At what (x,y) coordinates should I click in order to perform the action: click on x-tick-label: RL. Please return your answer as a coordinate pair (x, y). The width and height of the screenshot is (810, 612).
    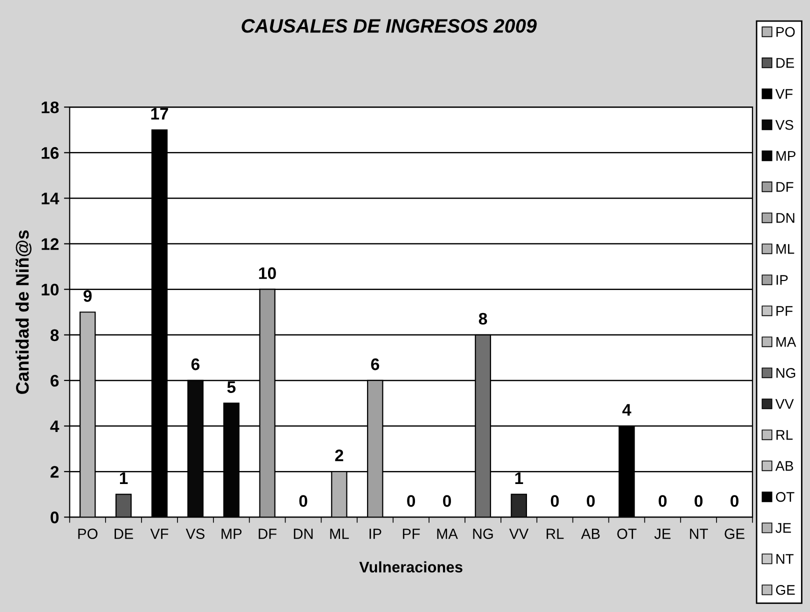
    Looking at the image, I should click on (555, 533).